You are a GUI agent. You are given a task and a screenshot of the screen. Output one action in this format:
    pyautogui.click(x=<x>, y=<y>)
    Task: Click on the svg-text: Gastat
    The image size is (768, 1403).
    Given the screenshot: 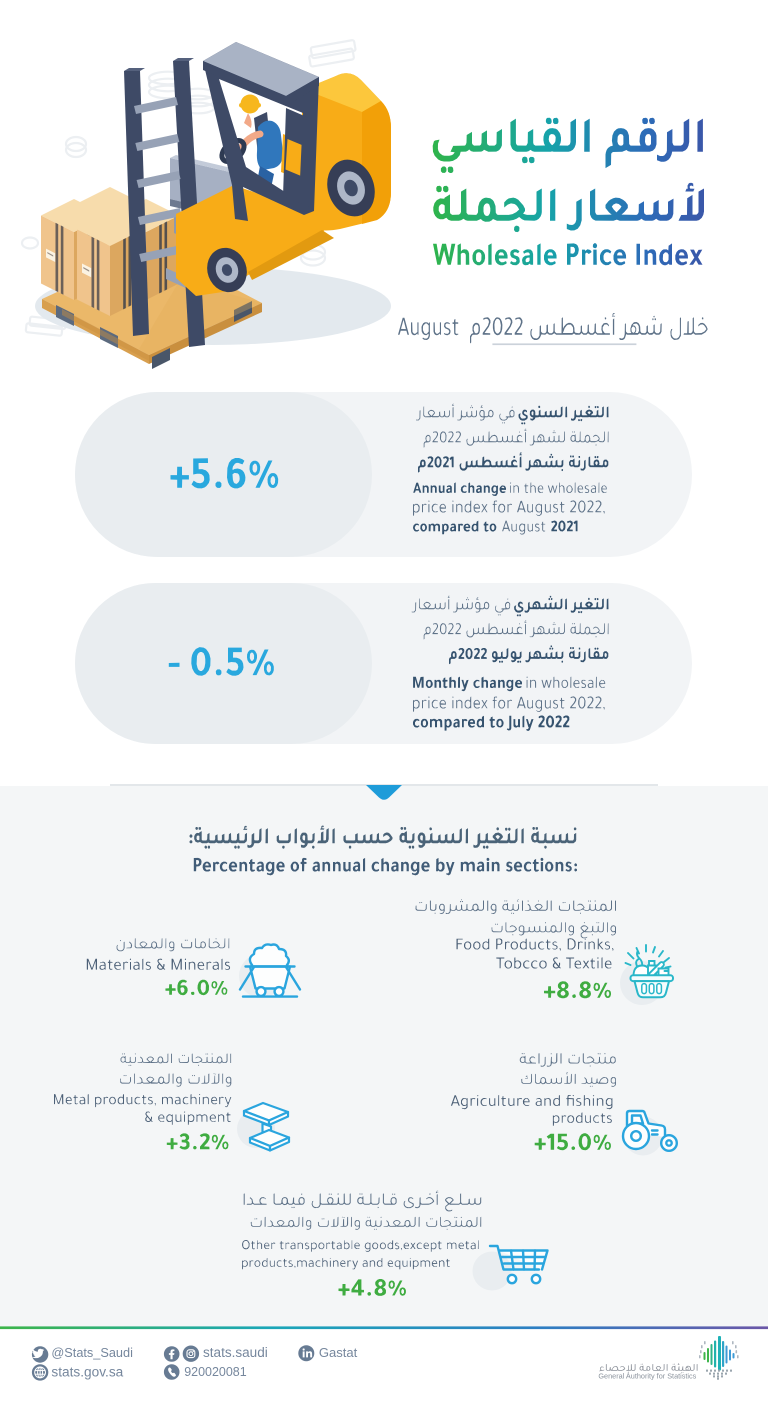 What is the action you would take?
    pyautogui.click(x=338, y=1352)
    